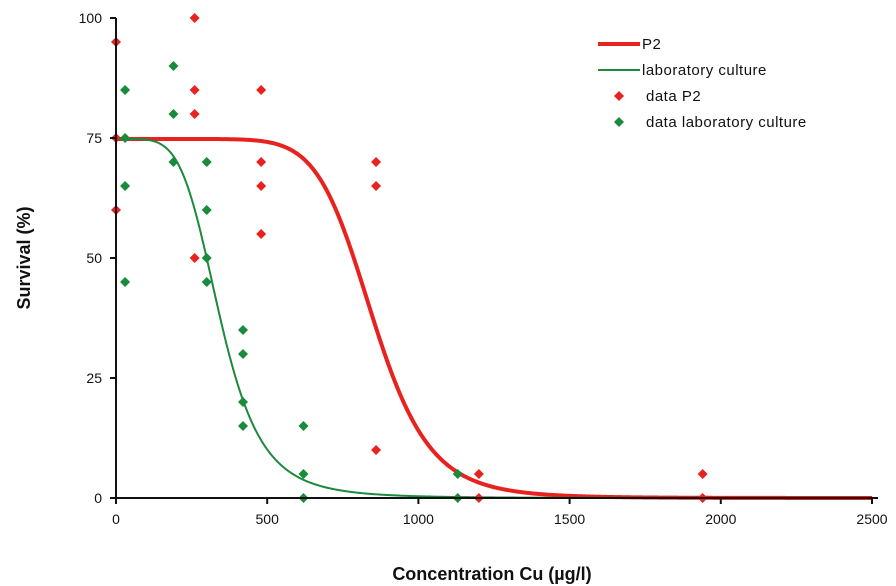 Image resolution: width=896 pixels, height=586 pixels. Describe the element at coordinates (491, 574) in the screenshot. I see `x-axis-title: Concentration Cu (µg/l)` at that location.